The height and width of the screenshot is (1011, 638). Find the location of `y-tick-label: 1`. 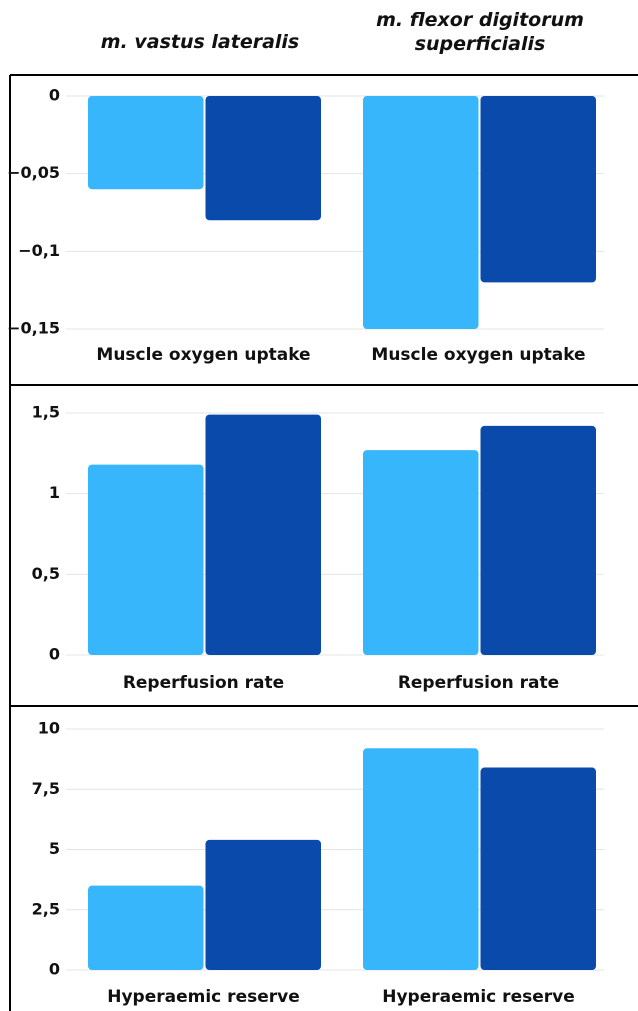

y-tick-label: 1 is located at coordinates (54, 492).